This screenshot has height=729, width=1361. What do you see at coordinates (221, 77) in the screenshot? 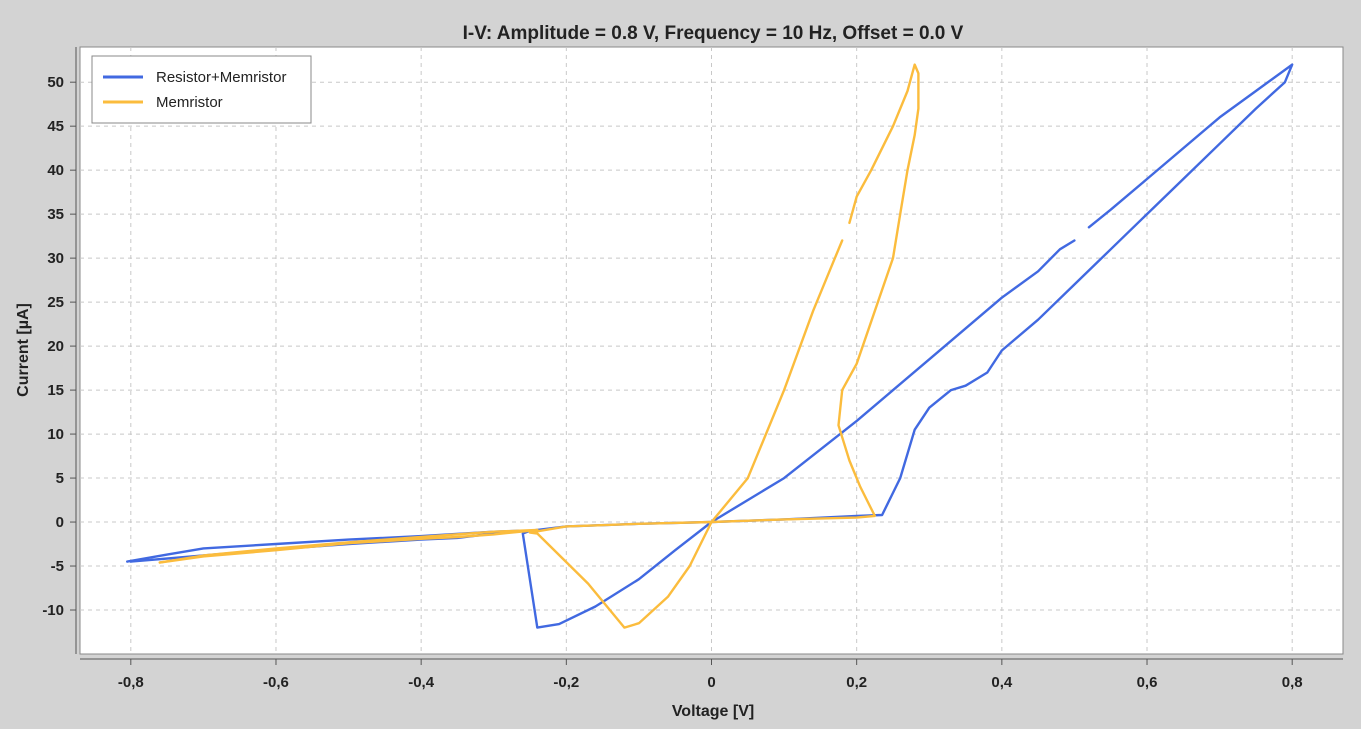
I see `legend-label-resistor-memristor: Resistor+Memristor` at bounding box center [221, 77].